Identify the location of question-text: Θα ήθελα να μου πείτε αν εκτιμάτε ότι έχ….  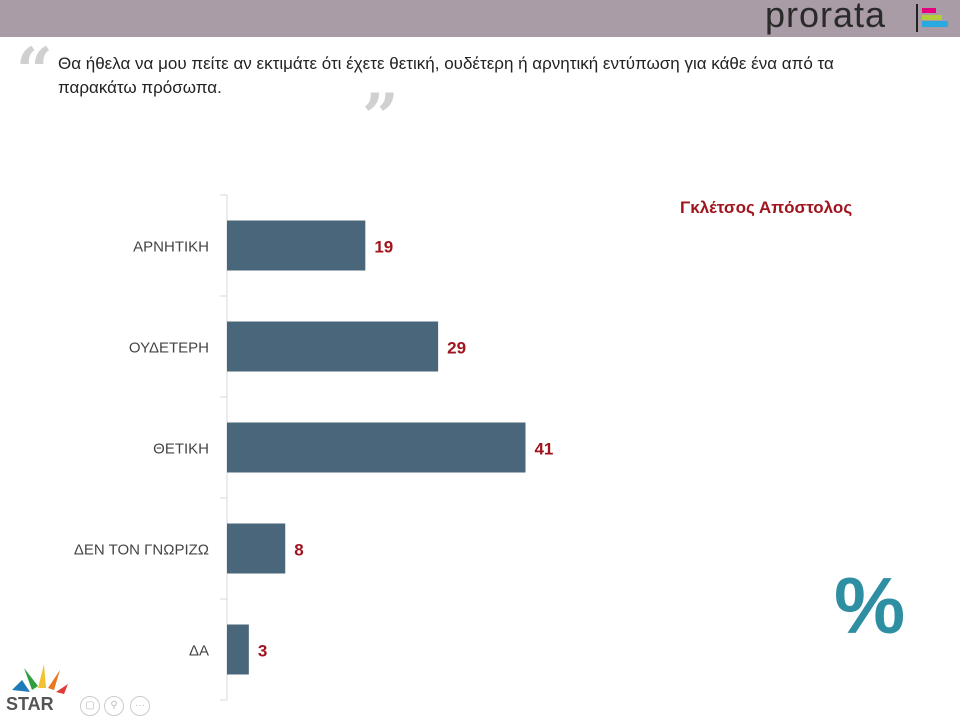
(446, 75).